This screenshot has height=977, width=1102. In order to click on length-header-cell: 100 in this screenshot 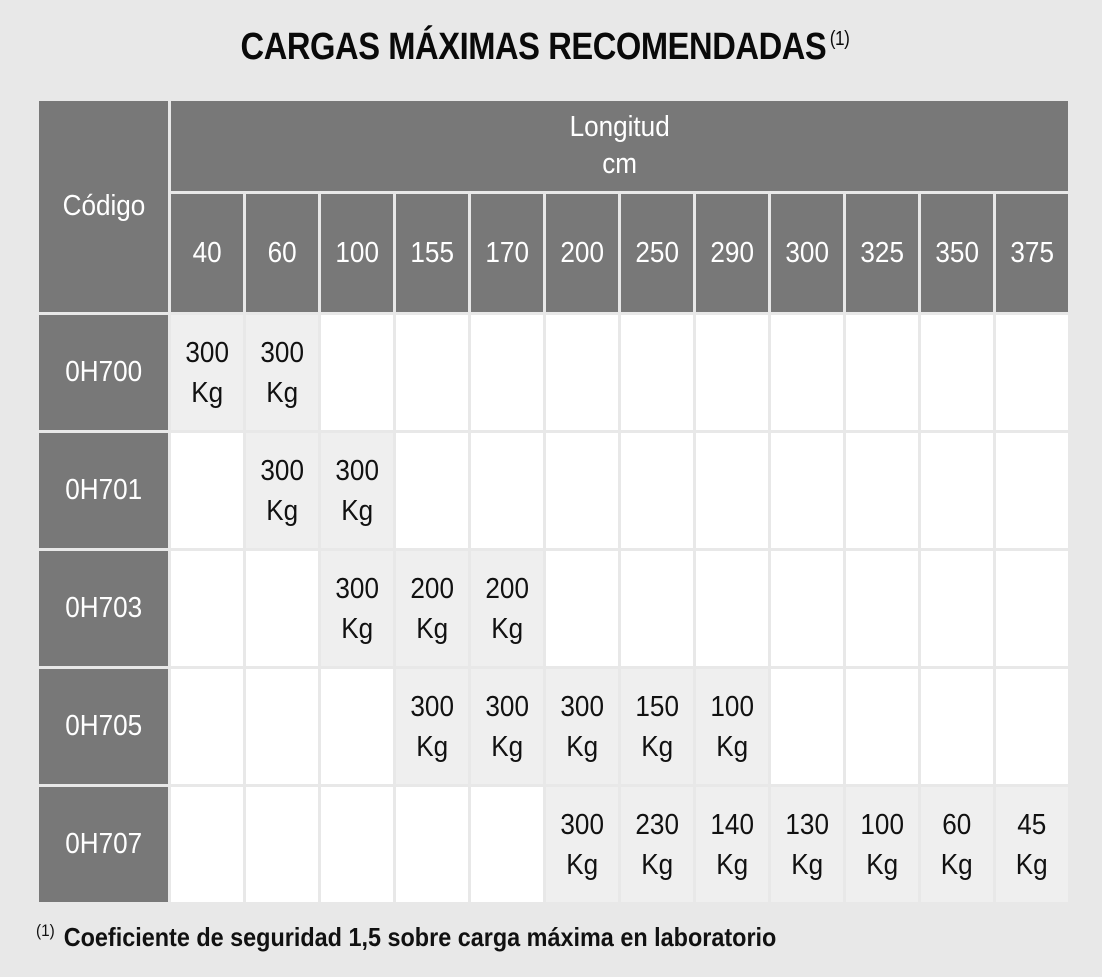, I will do `click(357, 253)`.